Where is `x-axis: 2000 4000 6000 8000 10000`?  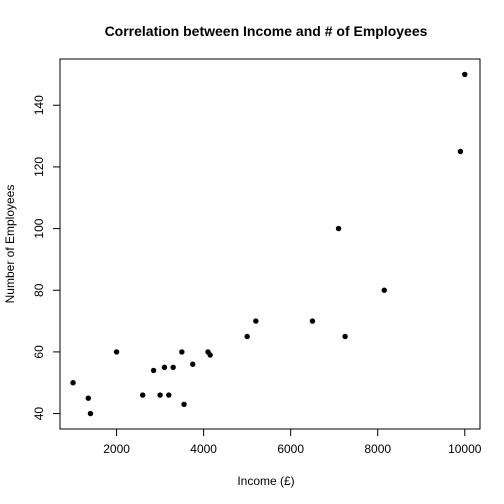 x-axis: 2000 4000 6000 8000 10000 is located at coordinates (292, 442).